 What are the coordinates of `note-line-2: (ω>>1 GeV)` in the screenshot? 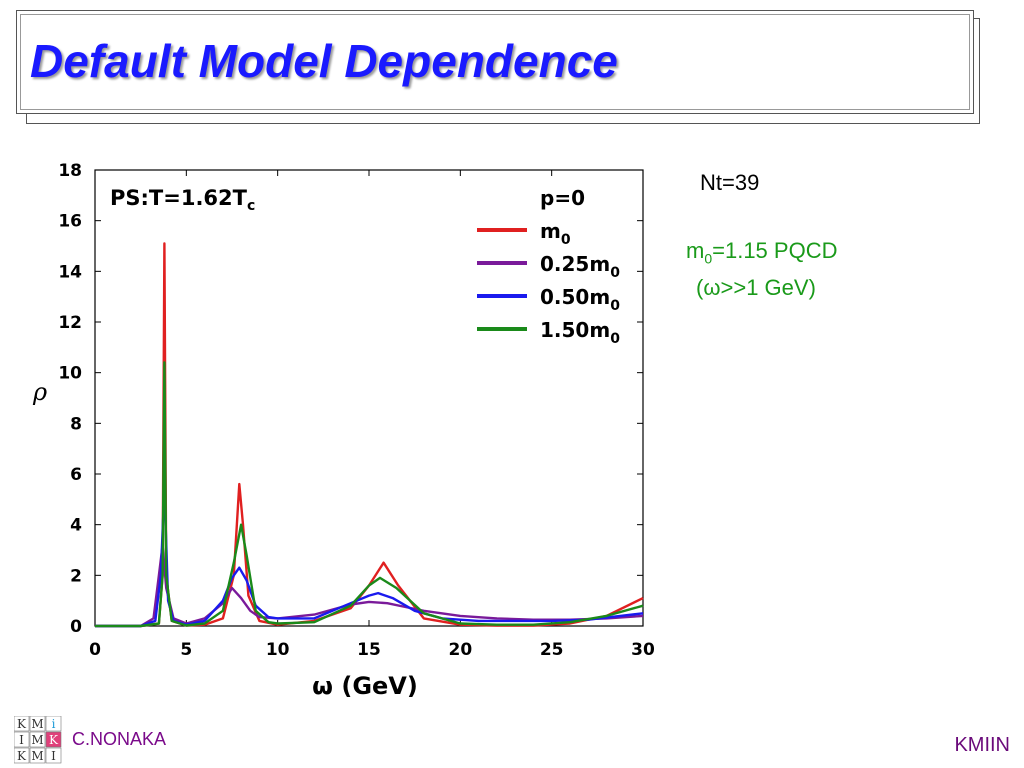 It's located at (756, 288).